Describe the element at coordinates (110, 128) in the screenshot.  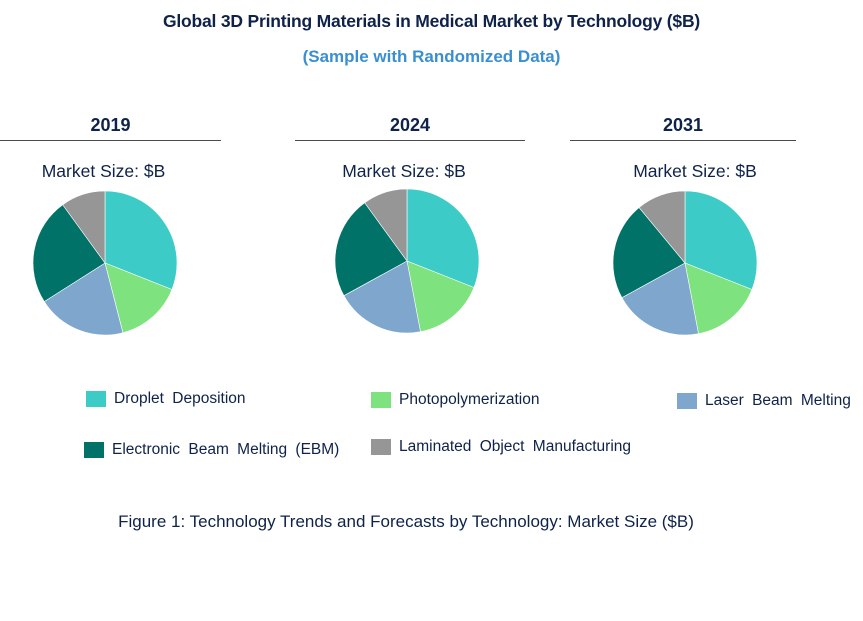
I see `panel-year: 2019` at that location.